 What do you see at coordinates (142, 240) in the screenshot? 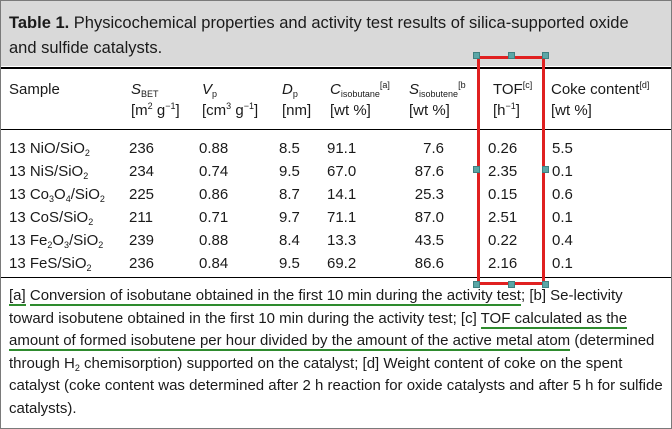
I see `sbet-cell: 239` at bounding box center [142, 240].